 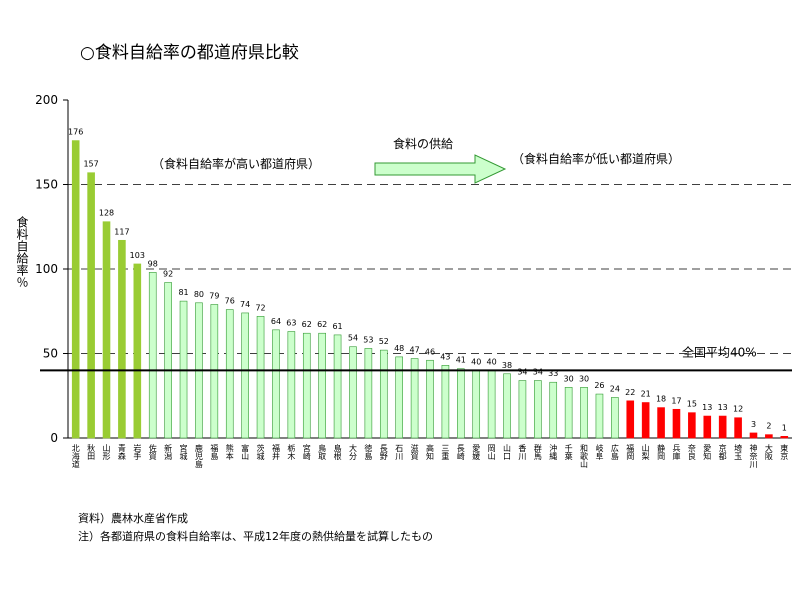 What do you see at coordinates (676, 452) in the screenshot?
I see `x-tick-label: 兵庫` at bounding box center [676, 452].